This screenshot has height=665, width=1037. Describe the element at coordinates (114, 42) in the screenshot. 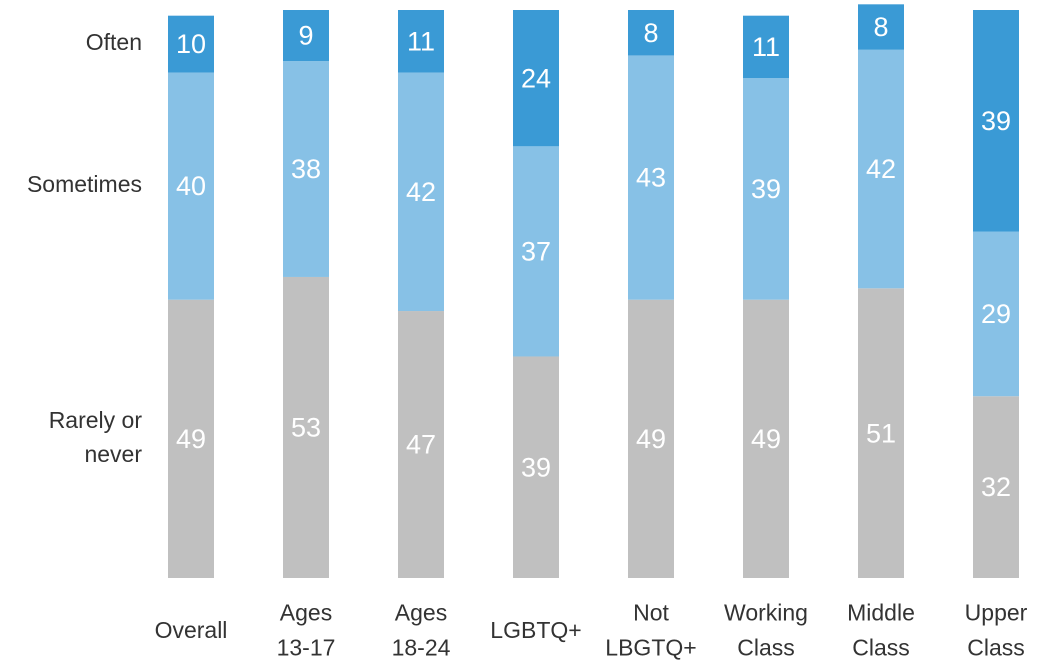

I see `legend-label: Often` at that location.